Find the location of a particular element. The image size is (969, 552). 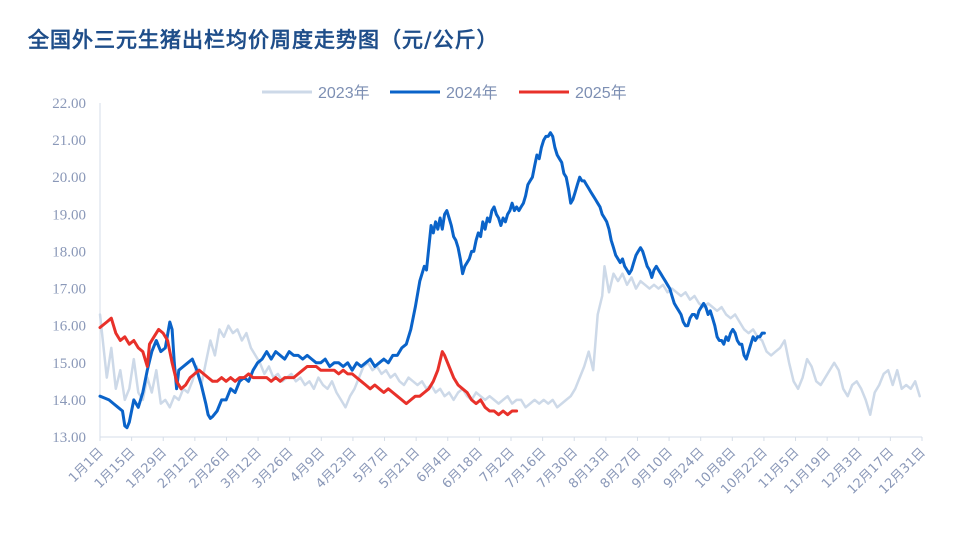

y-tick-label: 14.00 is located at coordinates (69, 401).